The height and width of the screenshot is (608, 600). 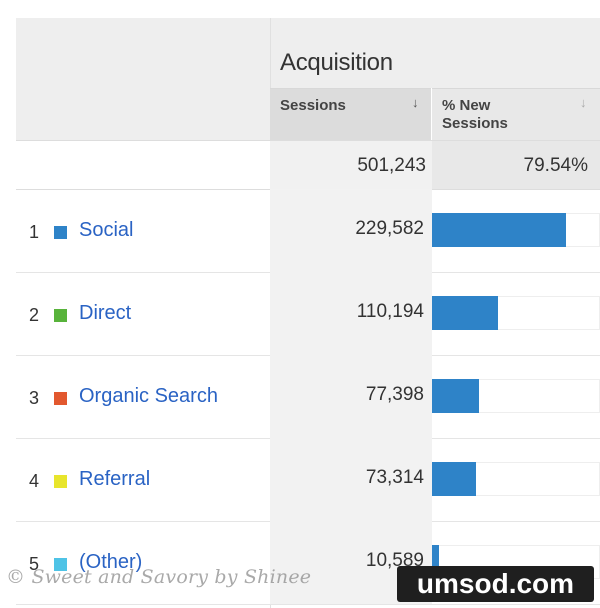 I want to click on totals-pct-new-value: 79.54%, so click(x=555, y=165).